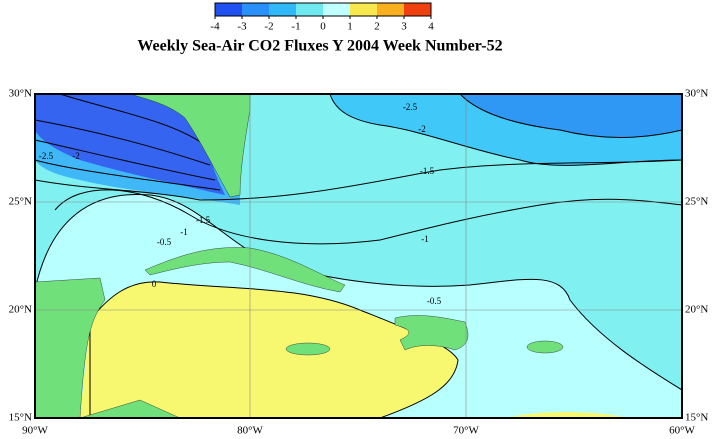 This screenshot has width=719, height=439. Describe the element at coordinates (215, 27) in the screenshot. I see `colorbar-tick-label: -4` at that location.